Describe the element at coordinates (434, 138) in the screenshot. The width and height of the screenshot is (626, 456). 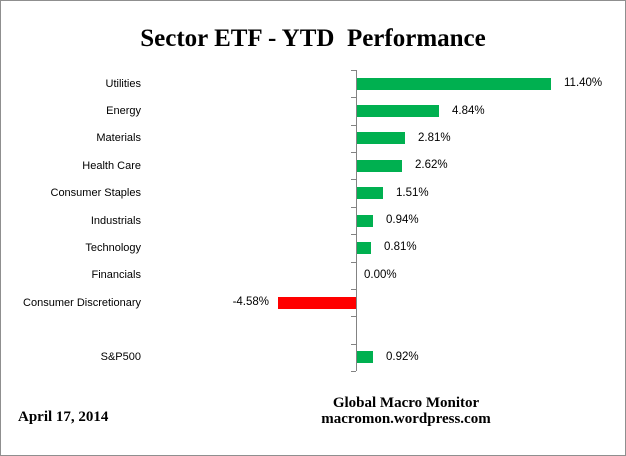
I see `value-label: 2.81%` at that location.